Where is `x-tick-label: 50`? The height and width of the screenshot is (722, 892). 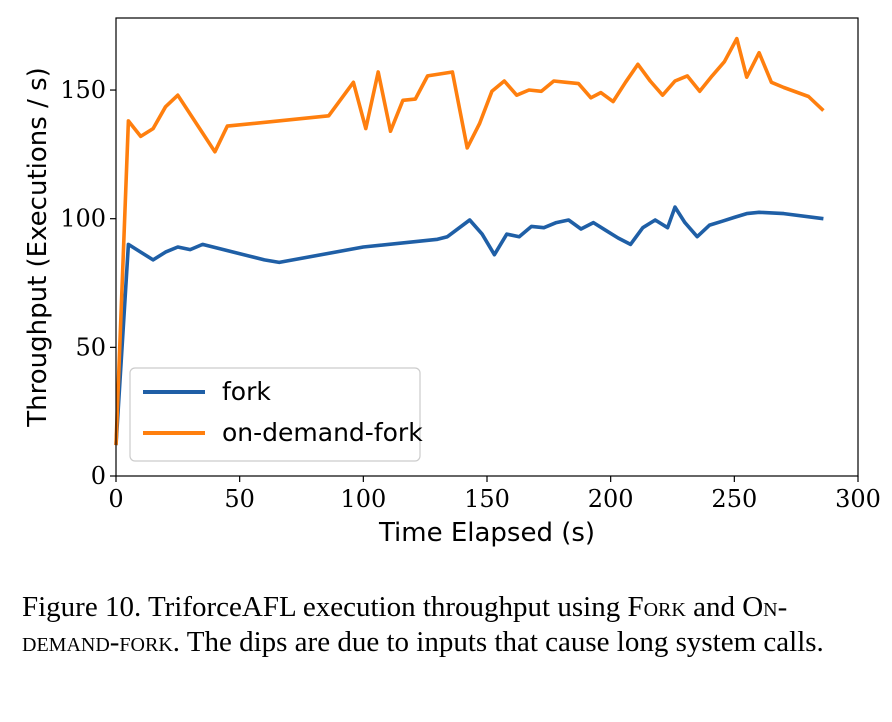
x-tick-label: 50 is located at coordinates (239, 499).